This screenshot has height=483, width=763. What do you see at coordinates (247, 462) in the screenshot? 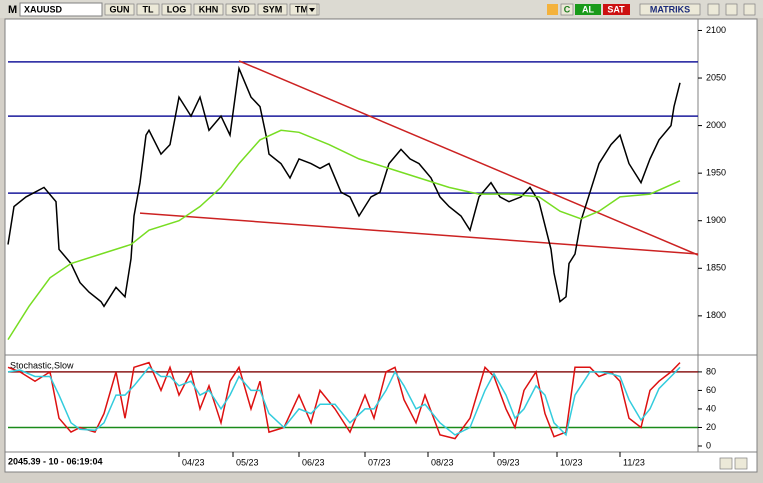
I see `x-tick-label: 05/23` at bounding box center [247, 462].